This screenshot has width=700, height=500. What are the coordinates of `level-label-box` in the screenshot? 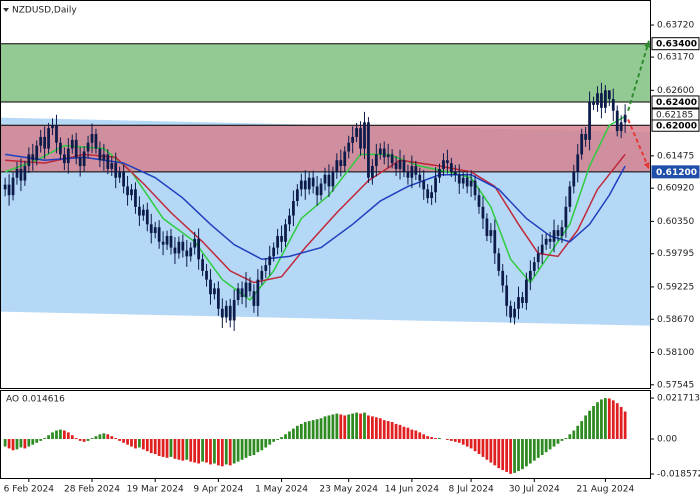 It's located at (675, 172).